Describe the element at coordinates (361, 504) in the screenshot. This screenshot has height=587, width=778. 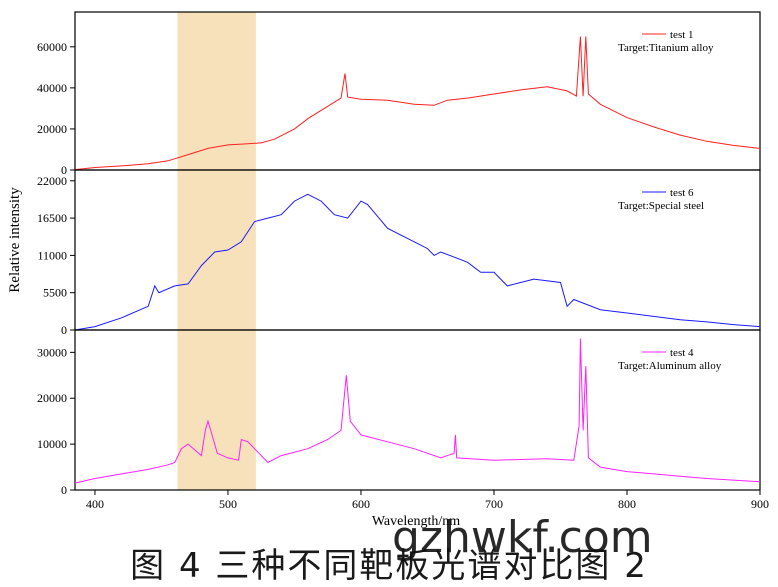
I see `x-tick-label: 600` at that location.